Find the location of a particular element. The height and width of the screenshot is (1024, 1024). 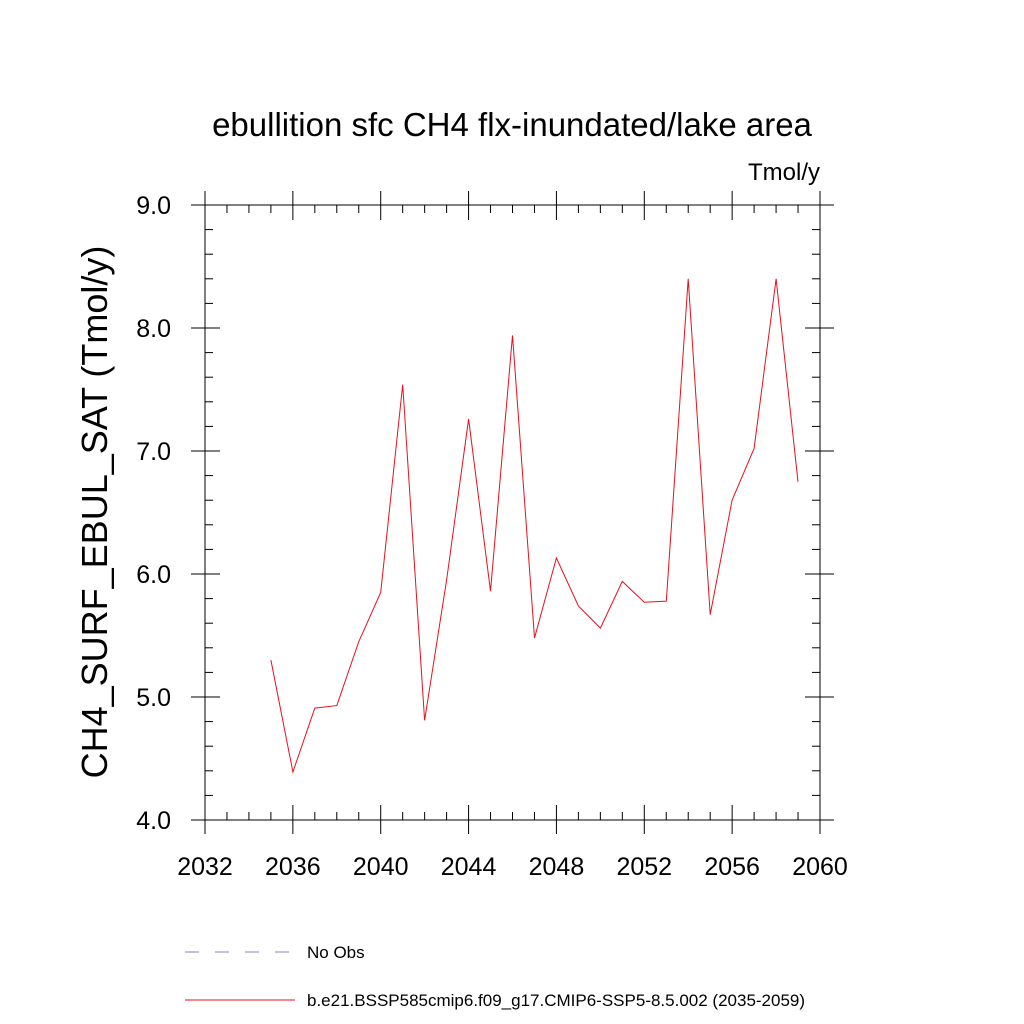

y-tick-label: 9.0 is located at coordinates (153, 206).